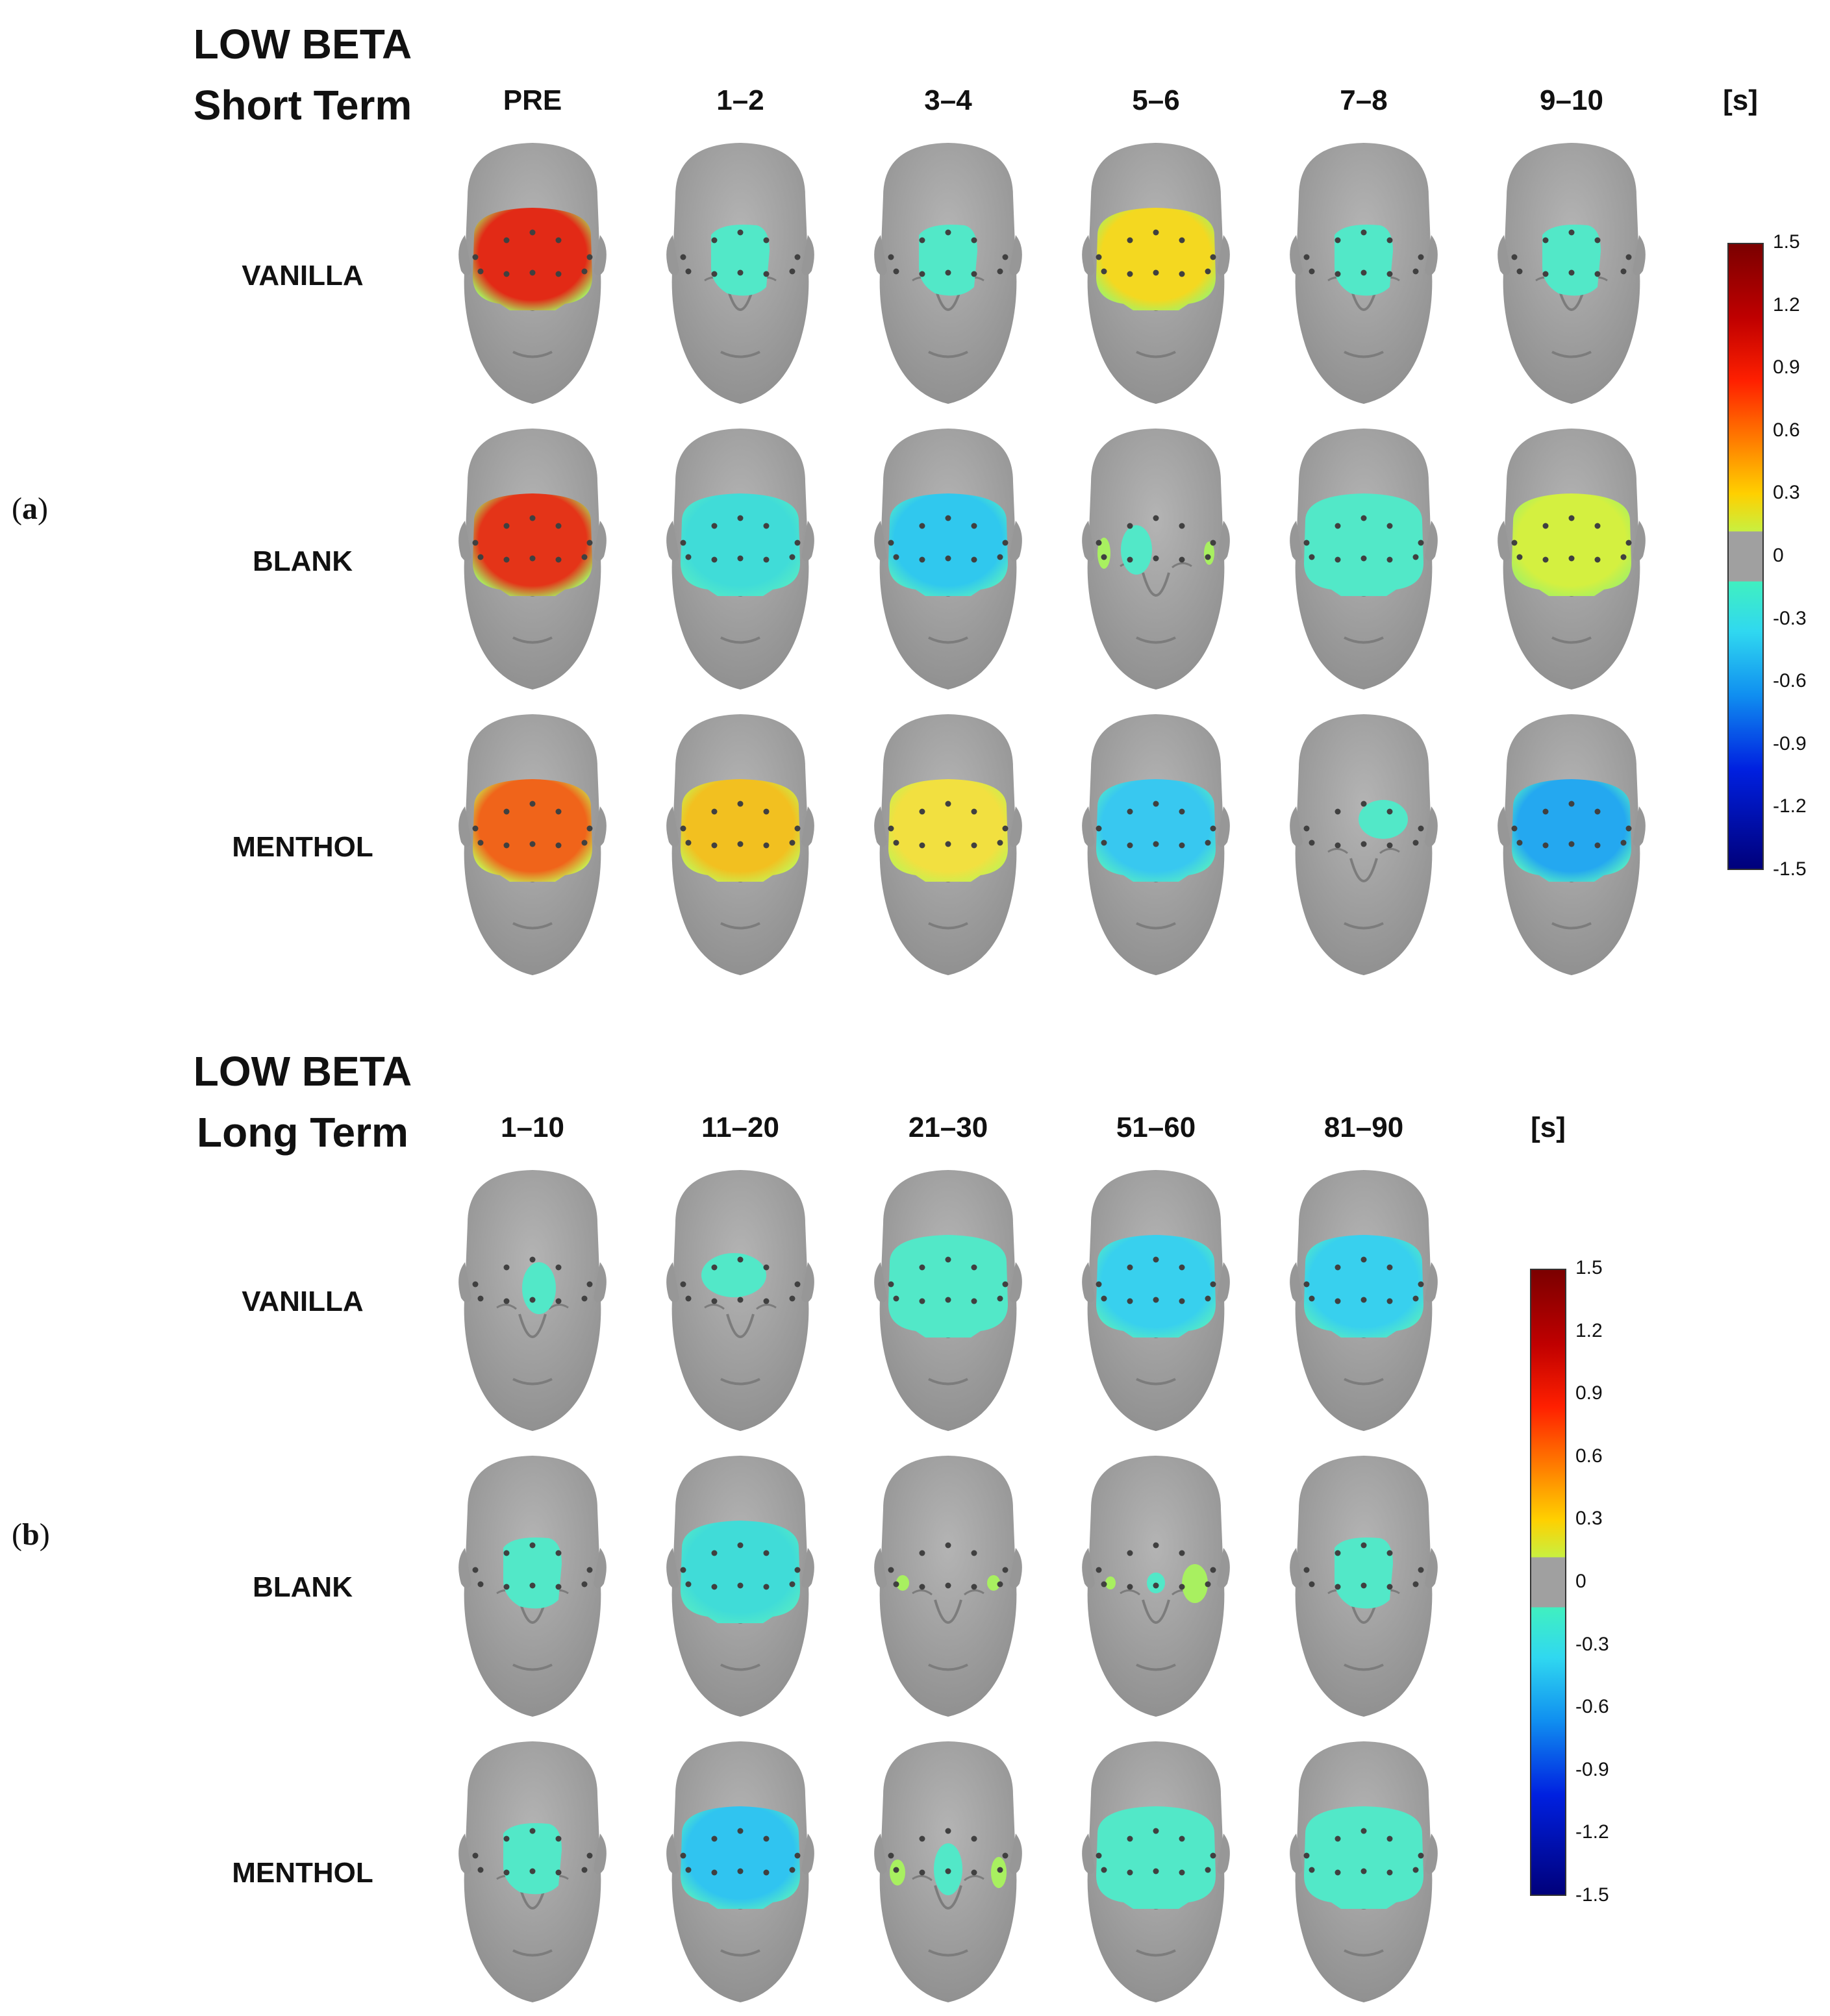 The width and height of the screenshot is (1830, 2016). I want to click on colorbar-b-tick: -1.5, so click(1592, 1895).